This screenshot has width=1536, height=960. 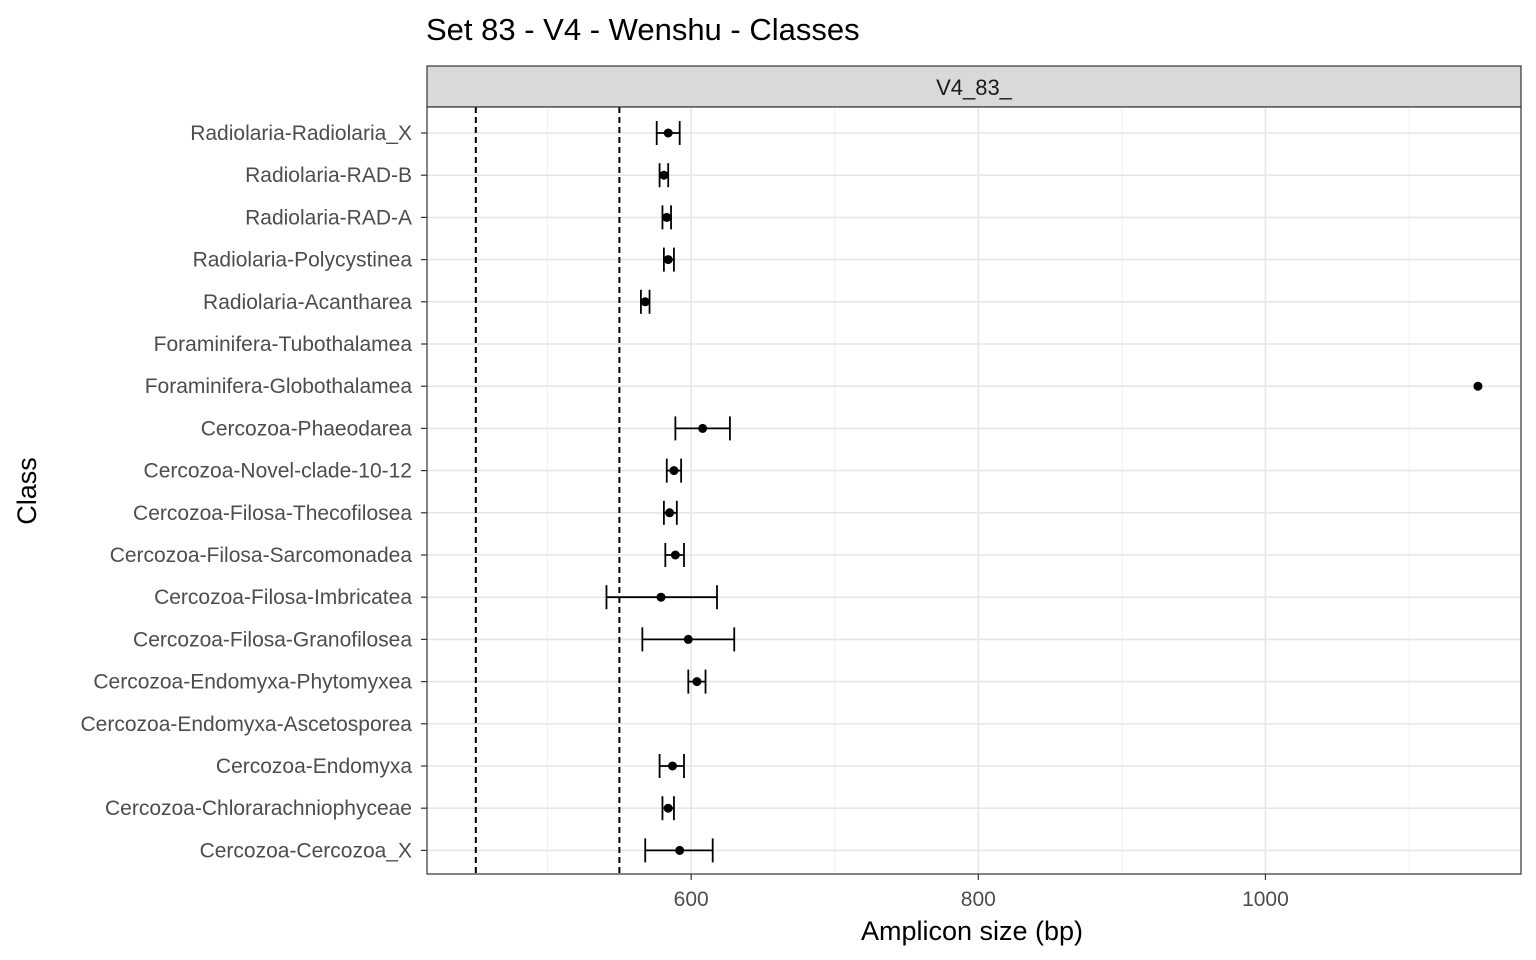 I want to click on x-axis-title: Amplicon size (bp), so click(x=972, y=931).